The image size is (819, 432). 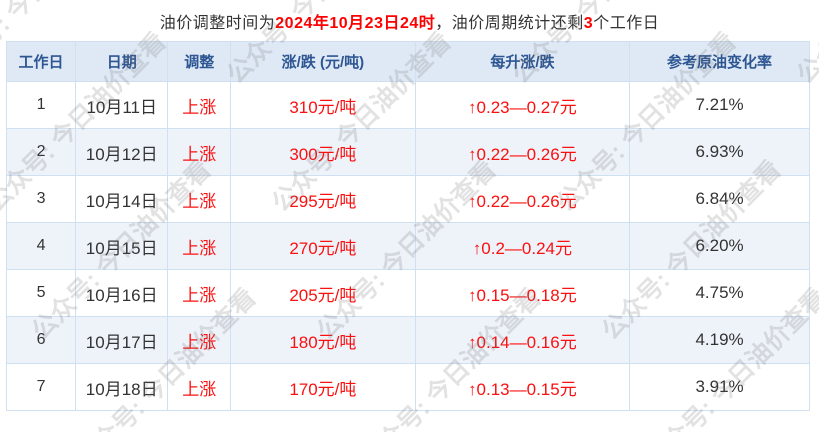 I want to click on header-adjust: 调整, so click(x=199, y=61).